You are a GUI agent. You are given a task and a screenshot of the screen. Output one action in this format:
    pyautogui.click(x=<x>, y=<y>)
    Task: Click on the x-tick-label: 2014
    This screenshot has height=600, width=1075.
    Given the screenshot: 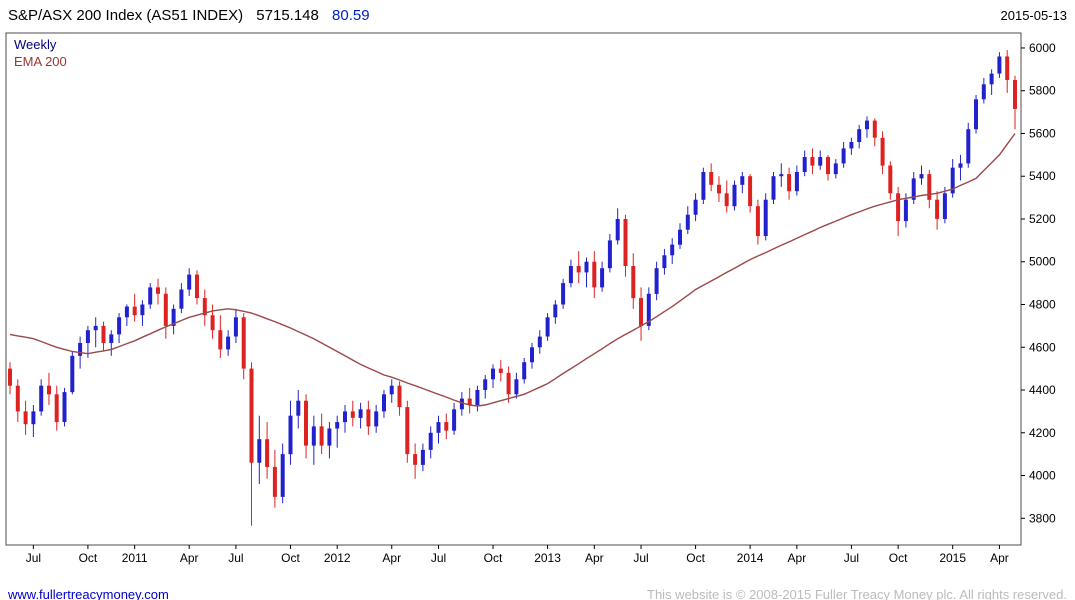 What is the action you would take?
    pyautogui.click(x=750, y=558)
    